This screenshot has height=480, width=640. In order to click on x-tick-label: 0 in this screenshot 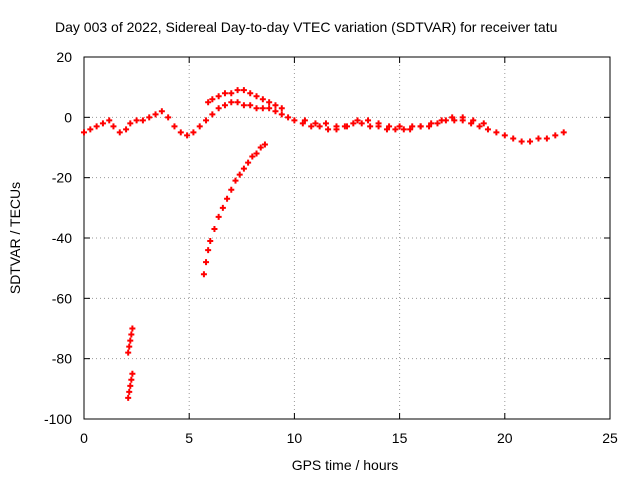, I will do `click(84, 438)`.